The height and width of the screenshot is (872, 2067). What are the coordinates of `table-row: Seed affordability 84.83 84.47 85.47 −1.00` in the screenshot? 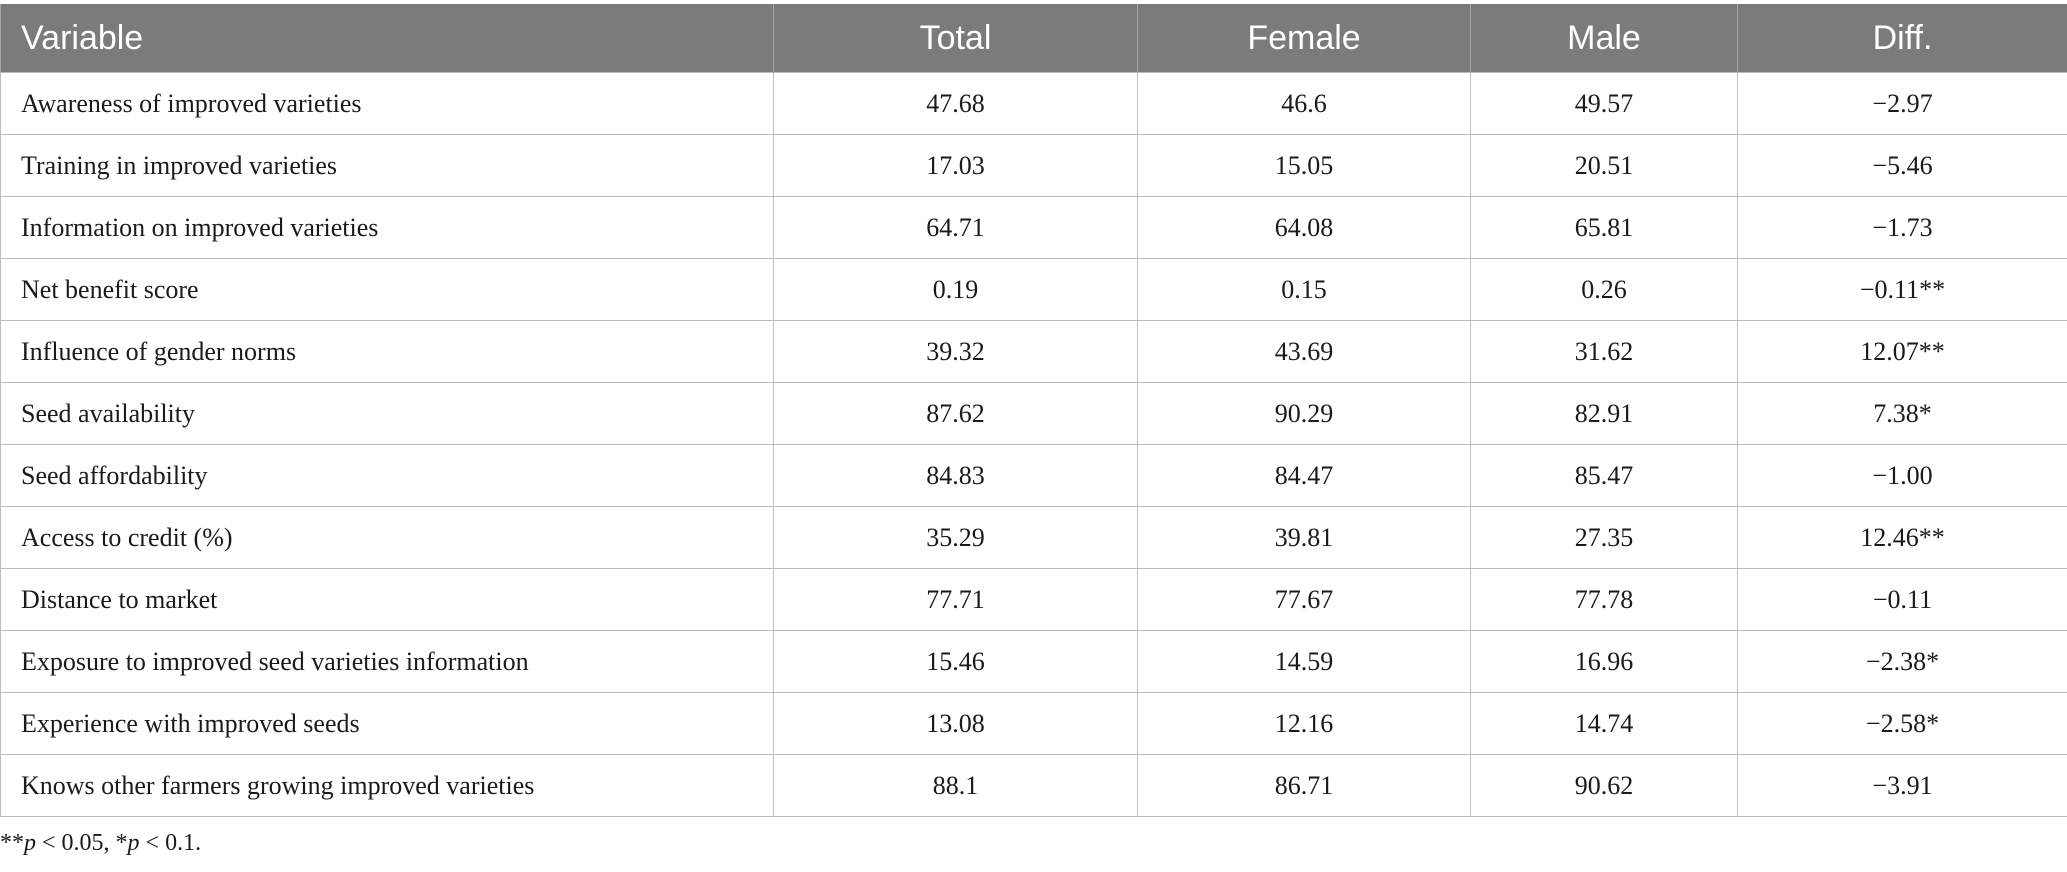 It's located at (1033, 475).